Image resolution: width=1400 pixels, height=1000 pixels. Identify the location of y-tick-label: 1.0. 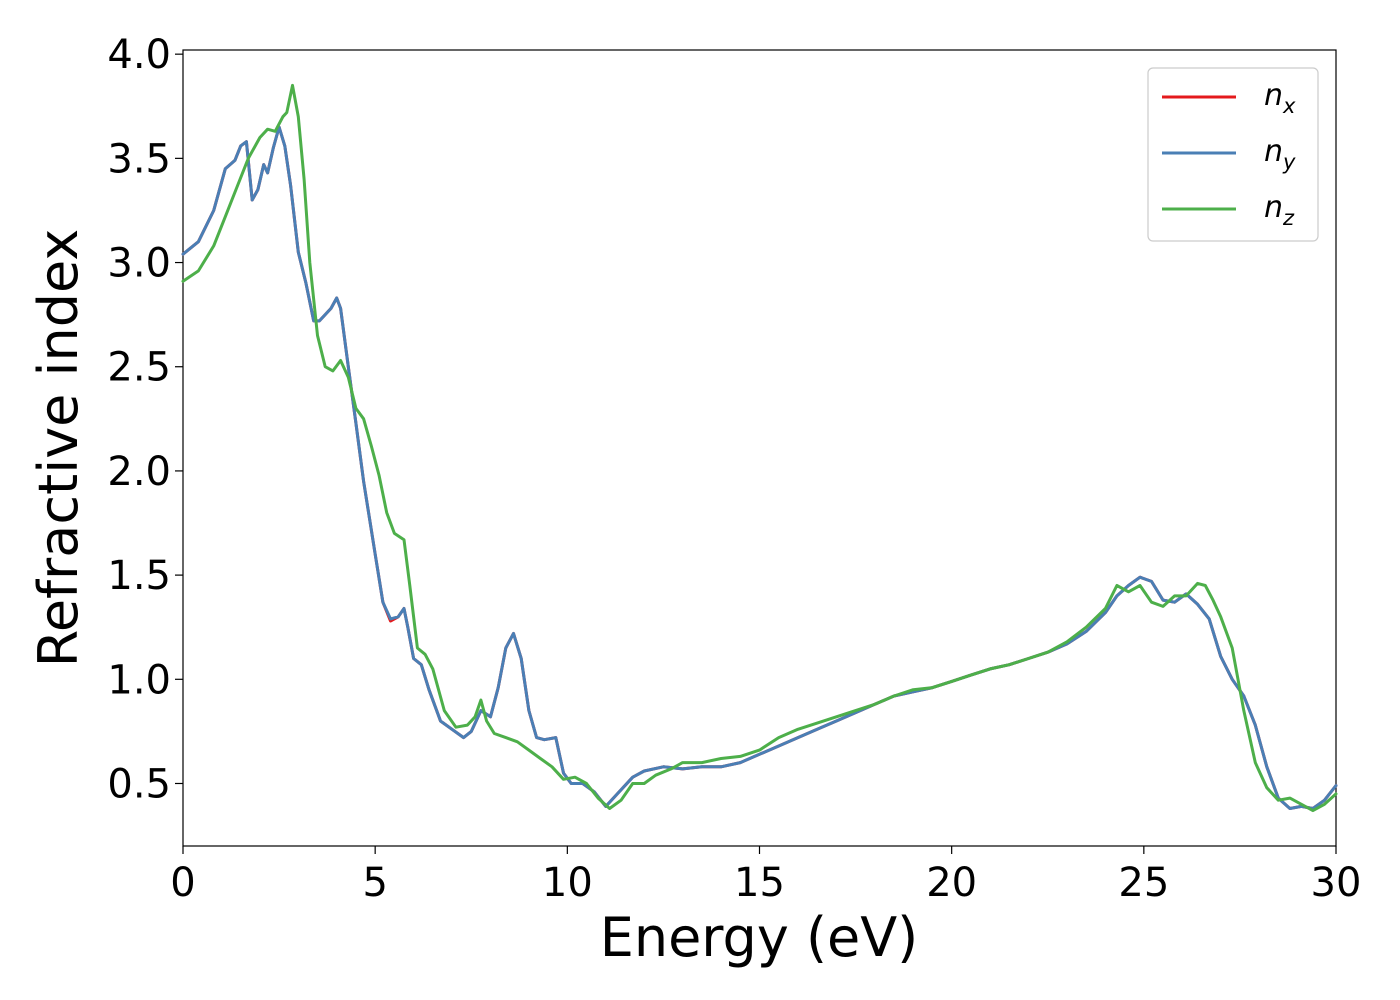
(139, 680).